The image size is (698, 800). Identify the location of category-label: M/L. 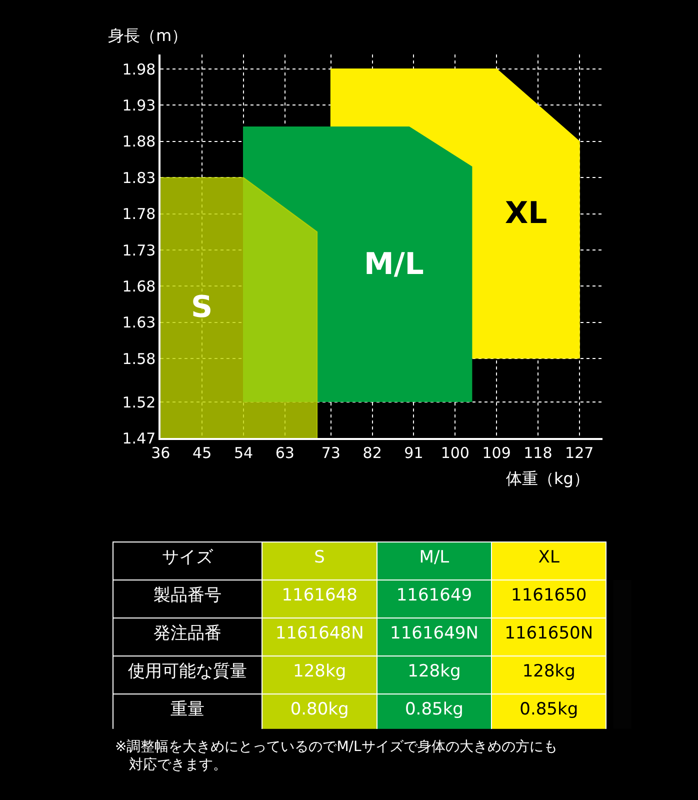
(434, 558).